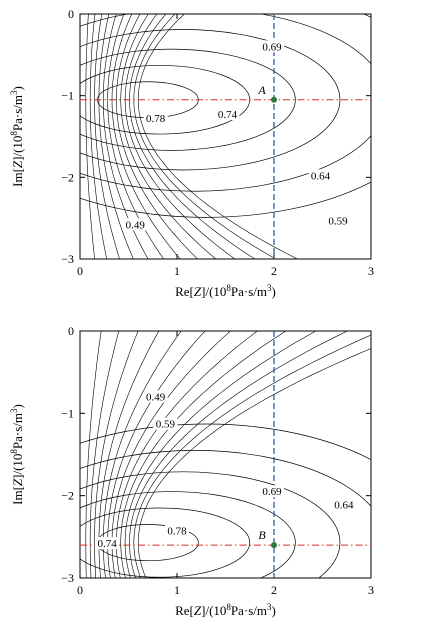 The width and height of the screenshot is (434, 636). Describe the element at coordinates (262, 535) in the screenshot. I see `operating-point-label: B` at that location.